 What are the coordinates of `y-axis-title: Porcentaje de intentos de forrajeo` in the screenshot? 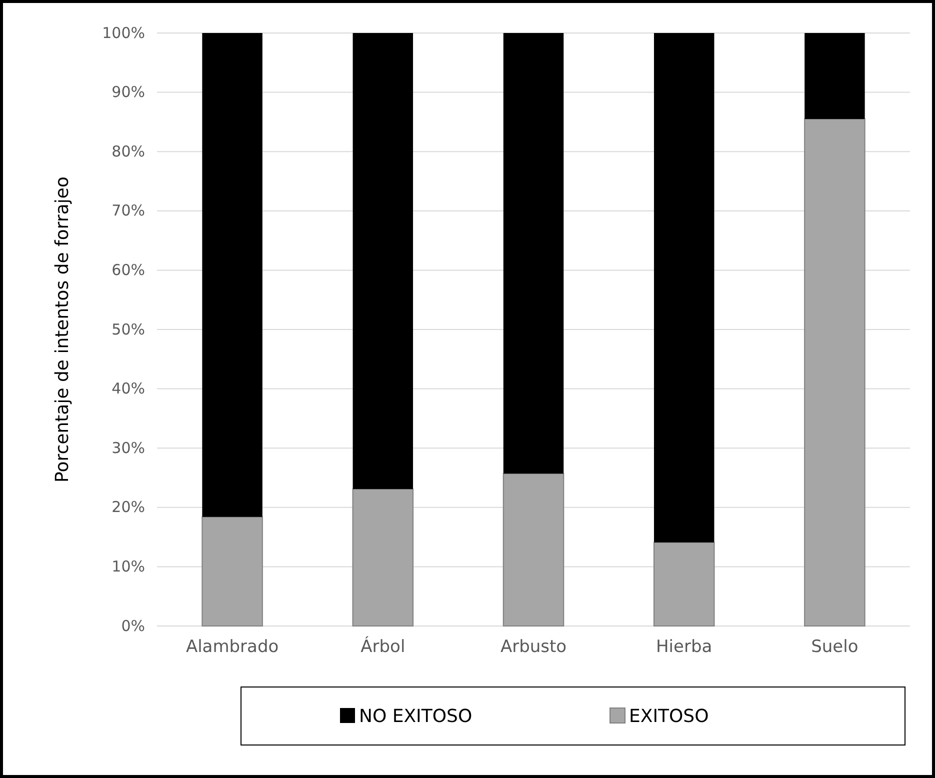 It's located at (62, 329).